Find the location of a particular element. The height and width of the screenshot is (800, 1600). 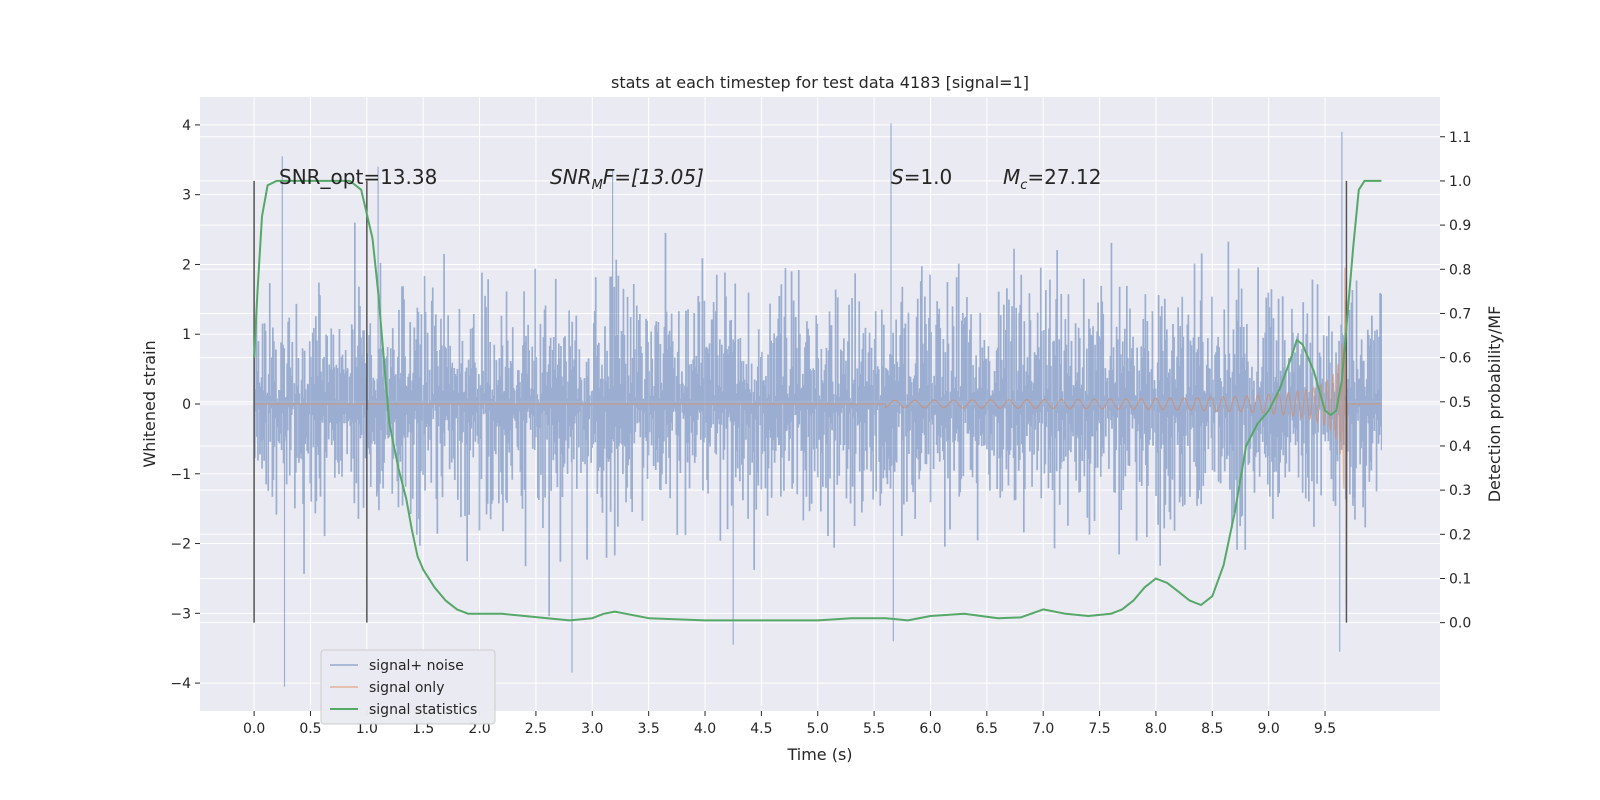

x-tick-label: 9.5 is located at coordinates (1325, 729).